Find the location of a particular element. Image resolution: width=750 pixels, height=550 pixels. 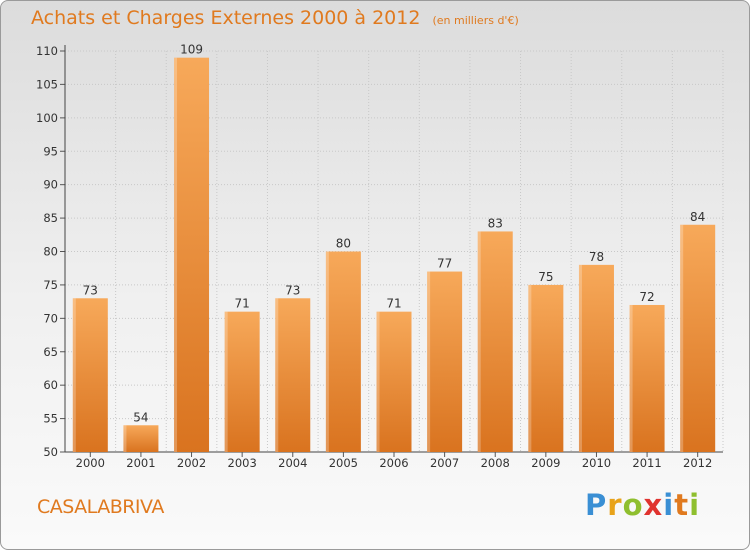

logo-letter: r is located at coordinates (615, 505).